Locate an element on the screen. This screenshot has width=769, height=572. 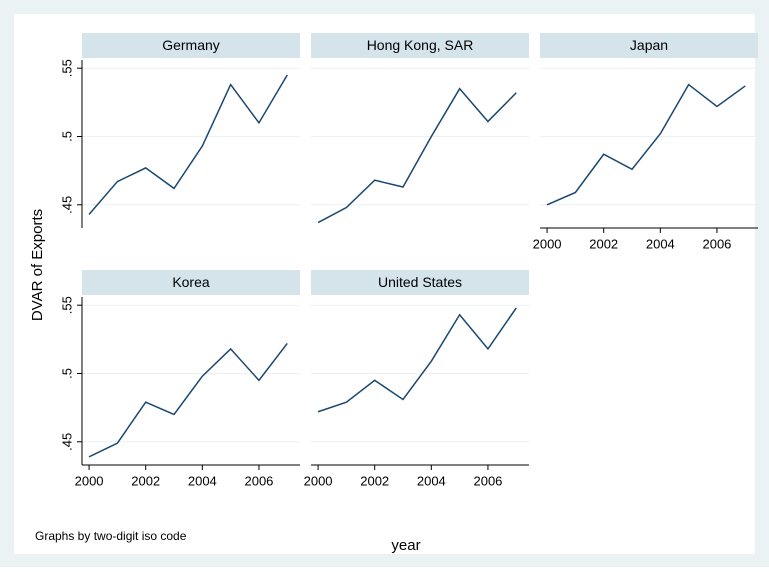
note: Graphs by two-digit iso code is located at coordinates (111, 536).